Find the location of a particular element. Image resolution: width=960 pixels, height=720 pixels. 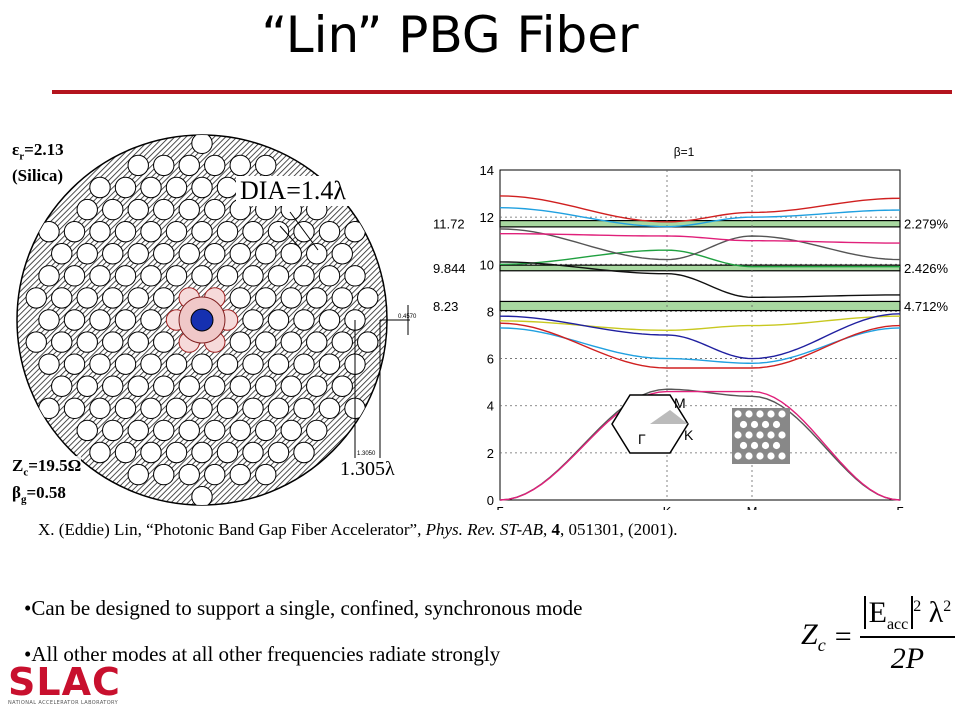

lattice-inset is located at coordinates (761, 436).